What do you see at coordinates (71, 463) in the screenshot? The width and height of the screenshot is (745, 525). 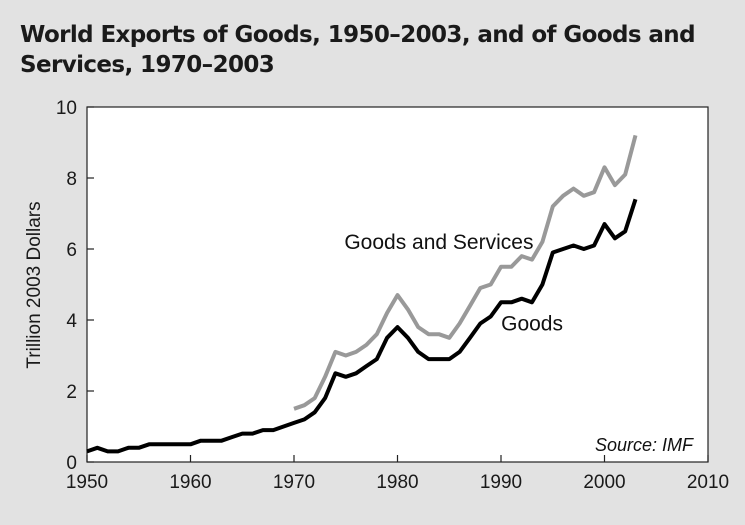 I see `y-tick-label: 0` at bounding box center [71, 463].